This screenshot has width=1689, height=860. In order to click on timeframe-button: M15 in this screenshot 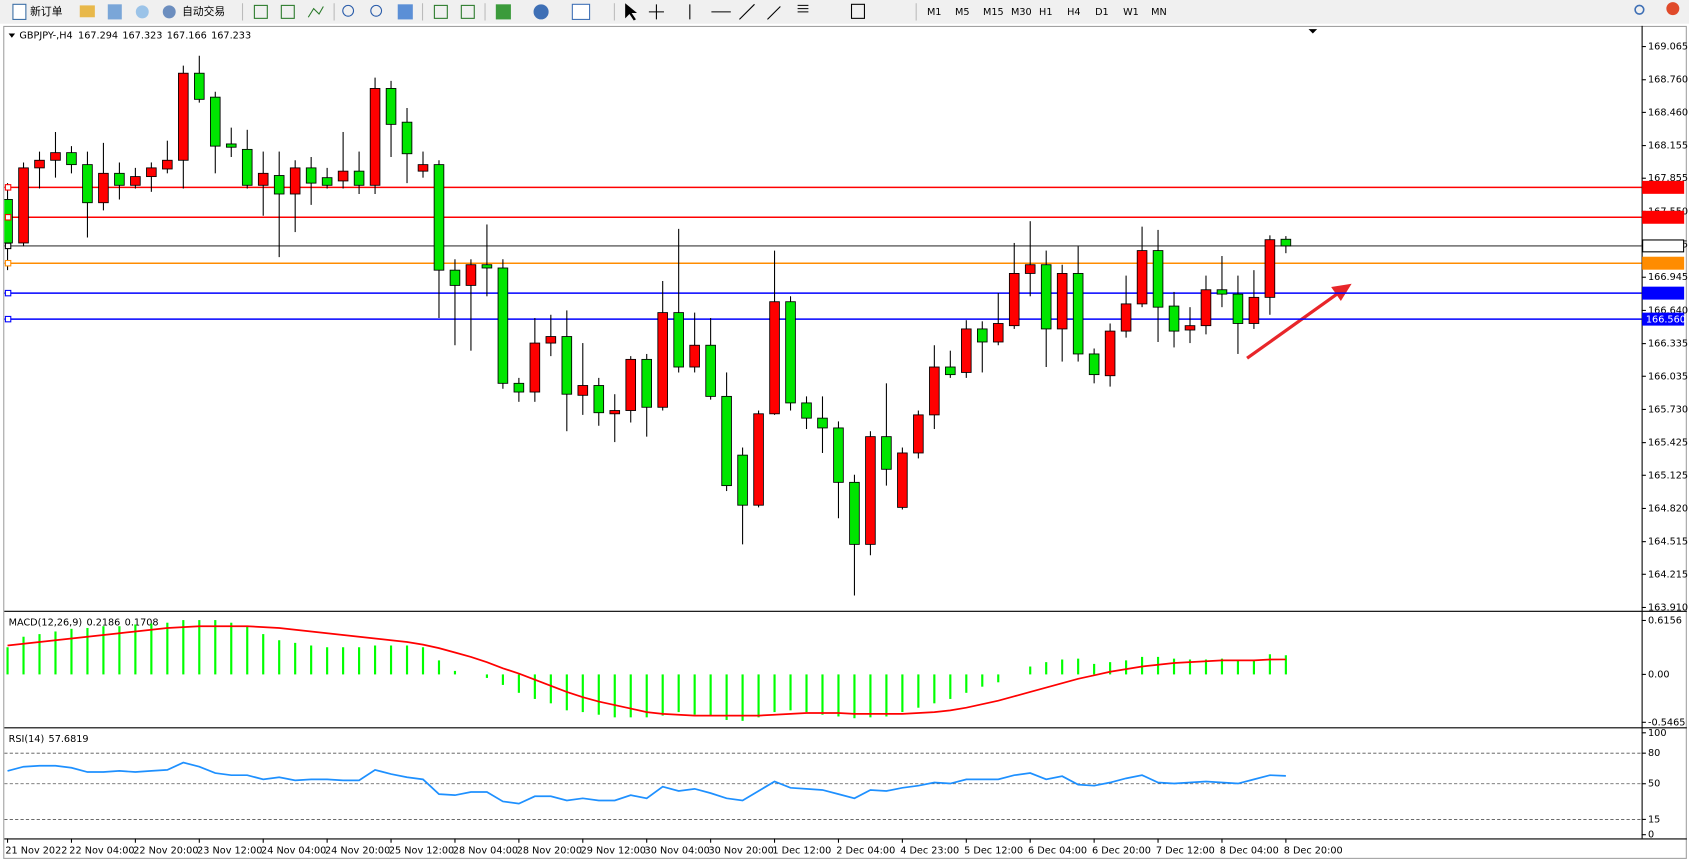, I will do `click(993, 12)`.